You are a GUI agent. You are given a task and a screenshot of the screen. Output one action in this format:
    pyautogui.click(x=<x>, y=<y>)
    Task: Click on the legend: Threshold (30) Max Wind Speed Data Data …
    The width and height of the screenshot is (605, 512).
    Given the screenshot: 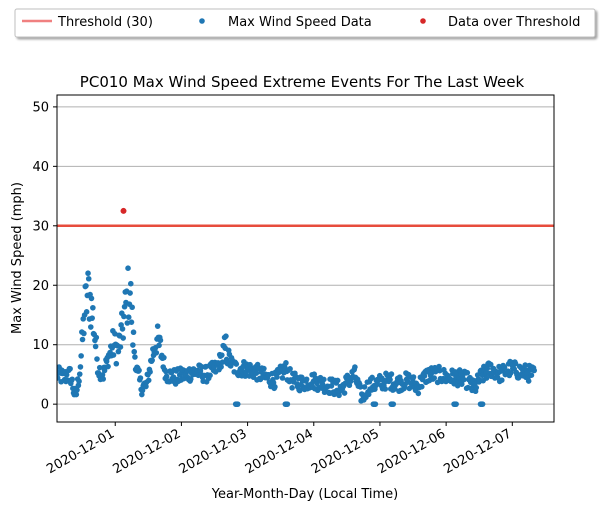 What is the action you would take?
    pyautogui.click(x=305, y=23)
    